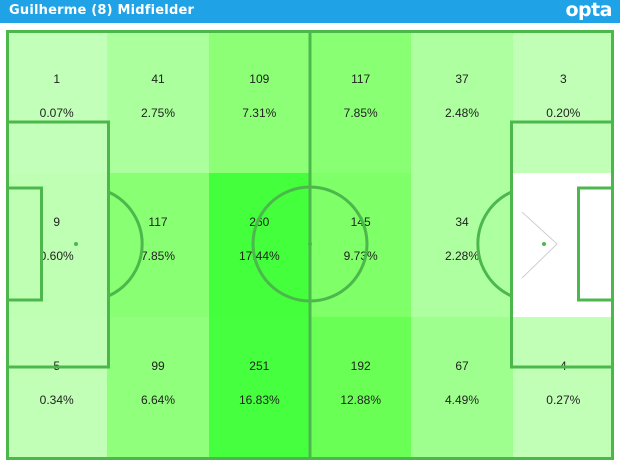 The height and width of the screenshot is (466, 620). I want to click on zone-count: 9, so click(56, 222).